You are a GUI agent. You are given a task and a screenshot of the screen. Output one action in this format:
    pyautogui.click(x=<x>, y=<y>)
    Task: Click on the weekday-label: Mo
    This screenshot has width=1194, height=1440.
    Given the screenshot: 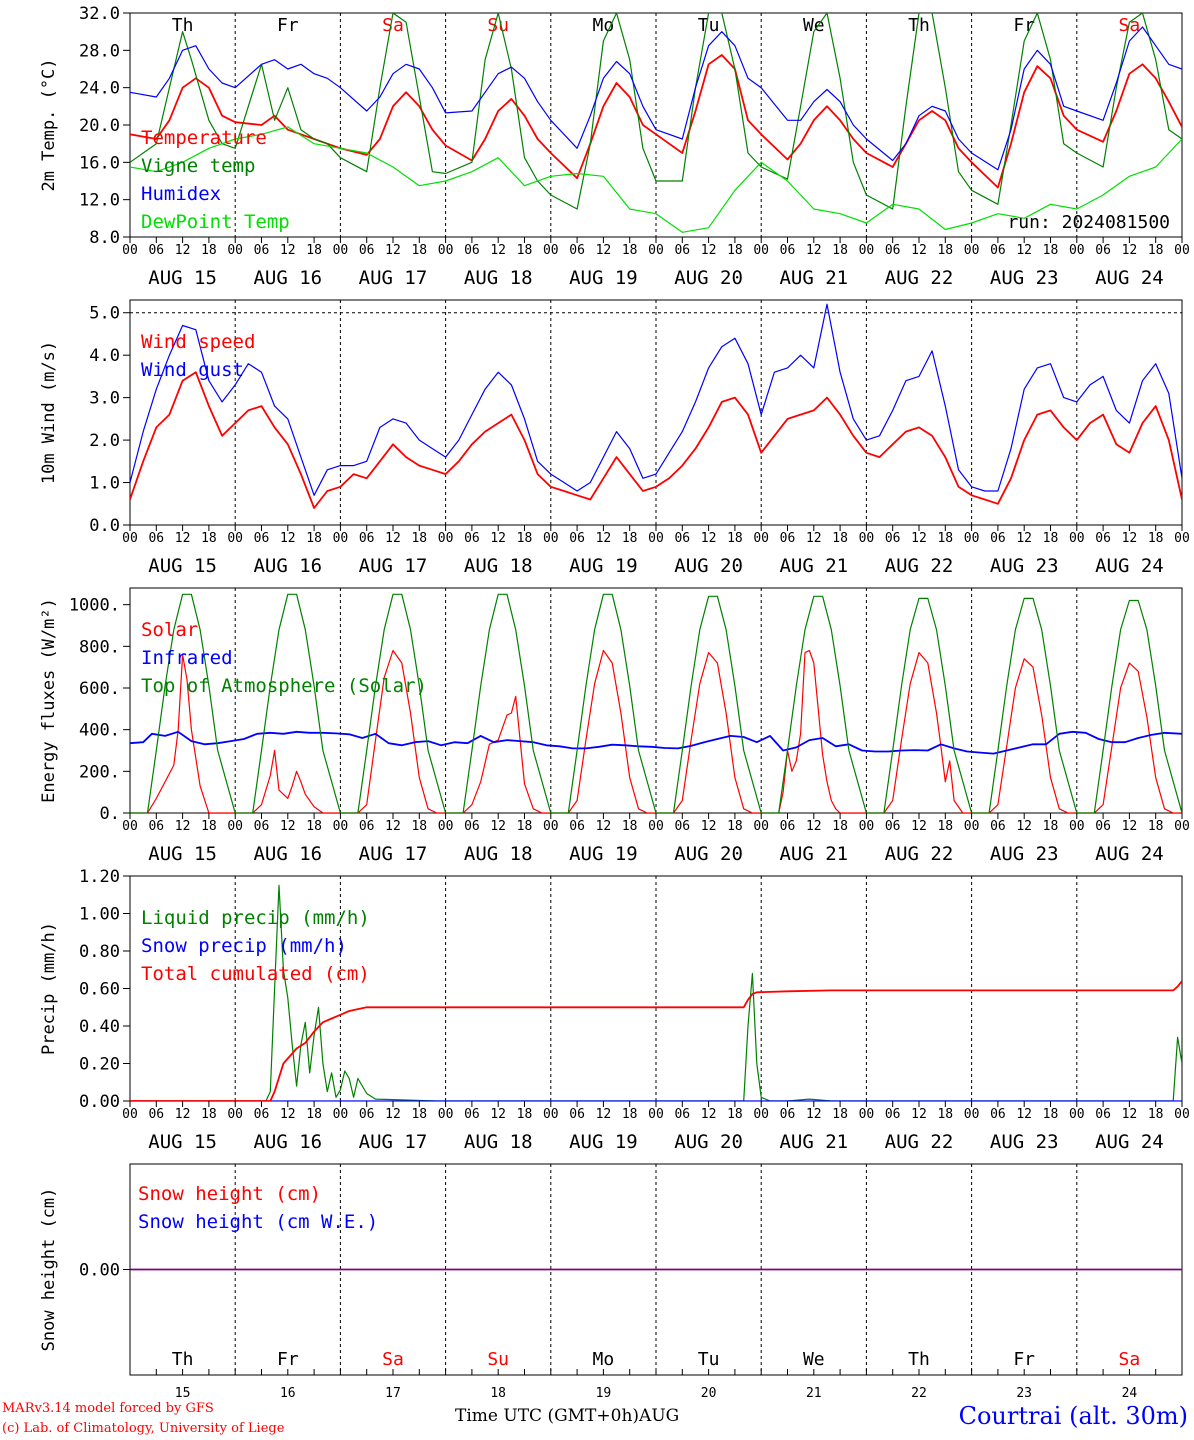 What is the action you would take?
    pyautogui.click(x=604, y=1359)
    